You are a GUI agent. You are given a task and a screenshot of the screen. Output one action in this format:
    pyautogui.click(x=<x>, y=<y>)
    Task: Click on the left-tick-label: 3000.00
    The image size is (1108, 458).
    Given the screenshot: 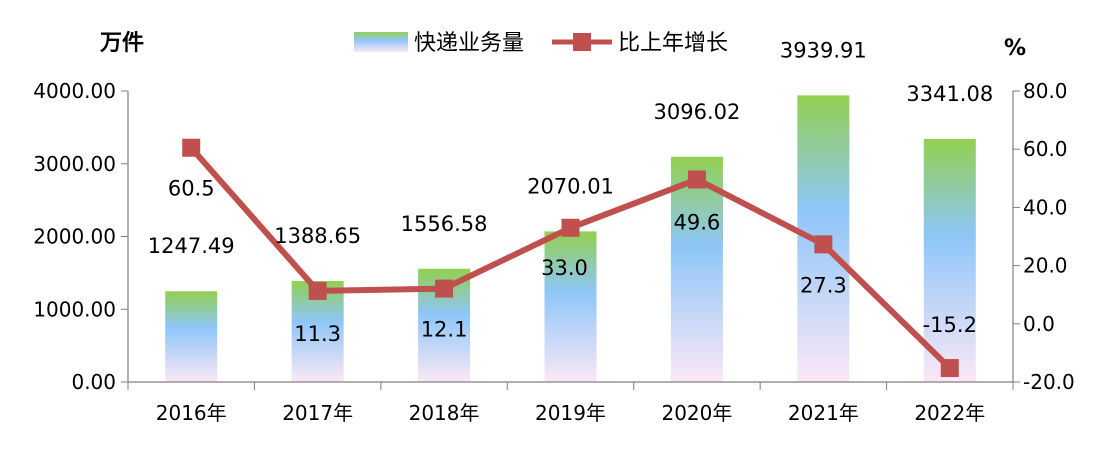 What is the action you would take?
    pyautogui.click(x=74, y=164)
    